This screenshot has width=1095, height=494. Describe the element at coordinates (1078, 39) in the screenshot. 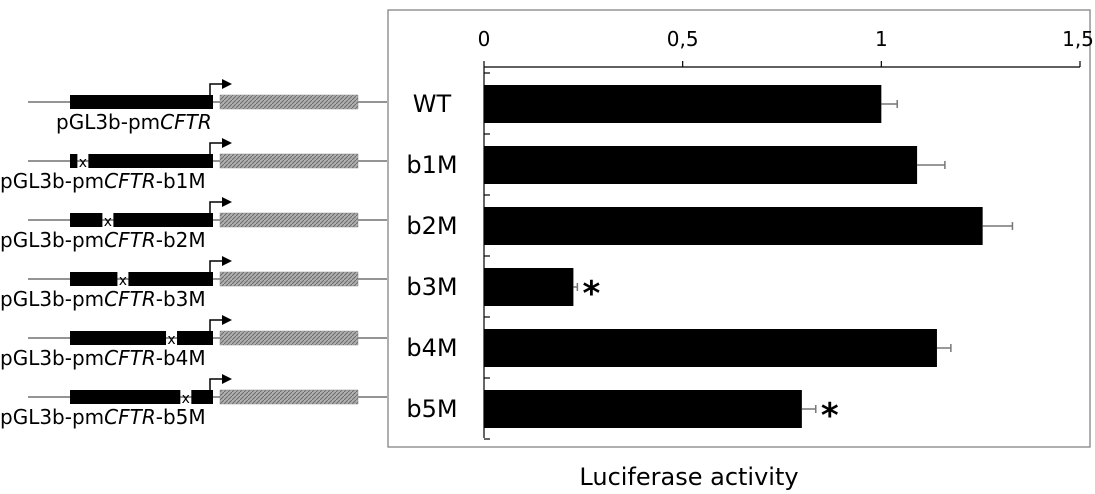

I see `x-tick-label: 1,5` at that location.